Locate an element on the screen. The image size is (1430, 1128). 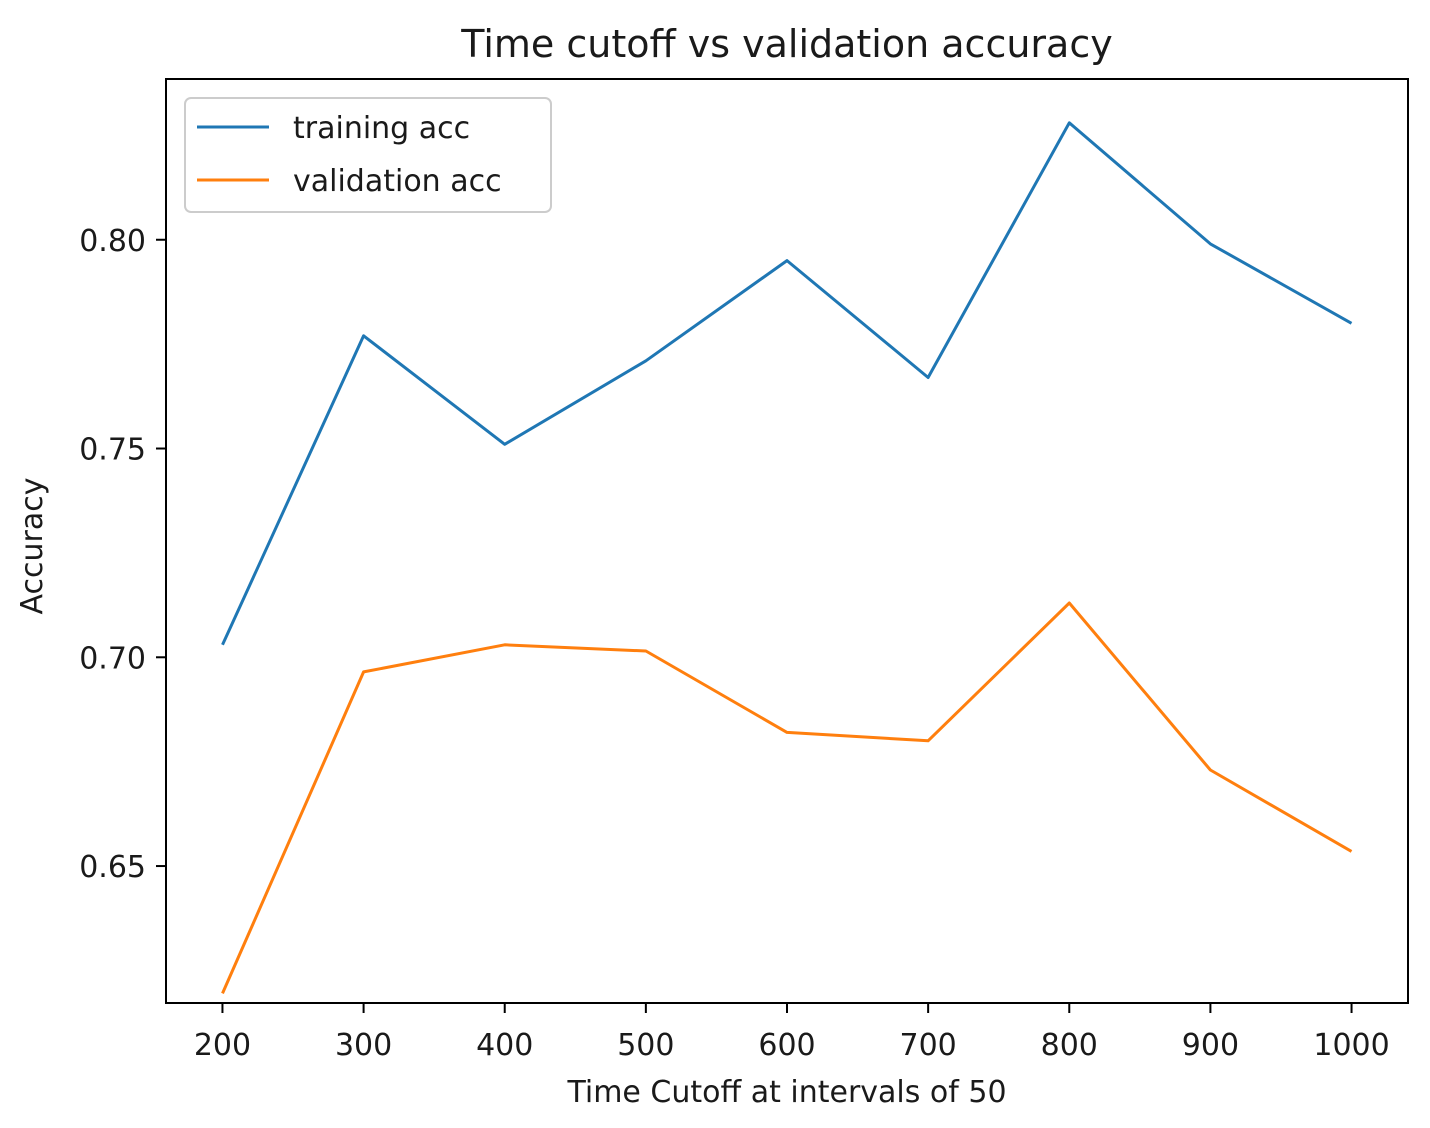
legend-box is located at coordinates (368, 155).